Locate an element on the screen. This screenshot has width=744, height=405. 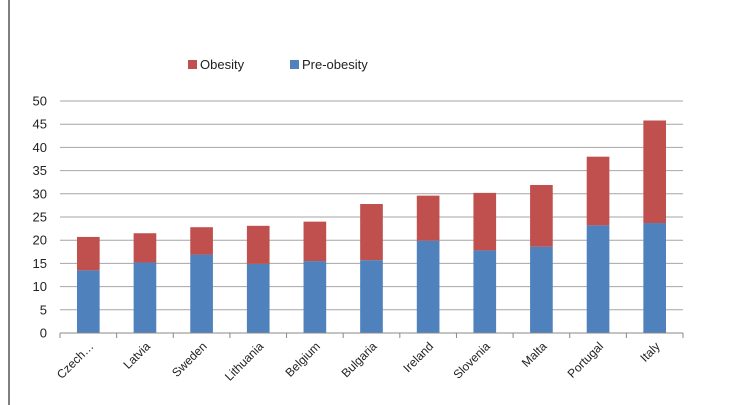
y-tick-label: 25 is located at coordinates (40, 217).